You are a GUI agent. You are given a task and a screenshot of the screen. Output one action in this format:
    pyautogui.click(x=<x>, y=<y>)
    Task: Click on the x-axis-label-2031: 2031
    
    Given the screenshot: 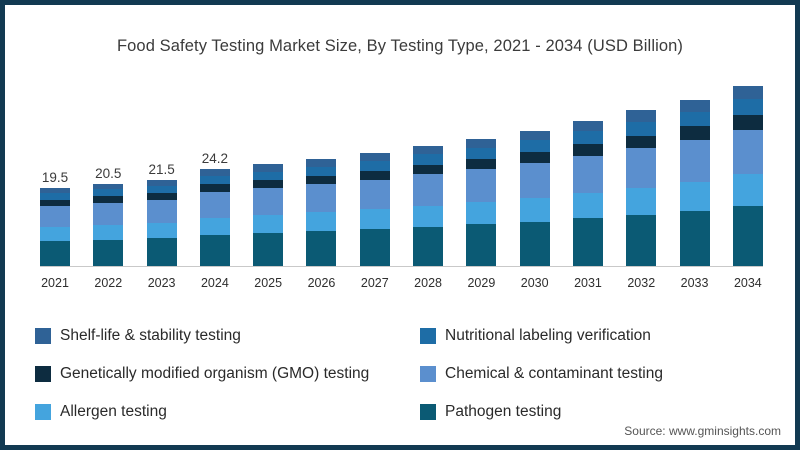 What is the action you would take?
    pyautogui.click(x=588, y=283)
    